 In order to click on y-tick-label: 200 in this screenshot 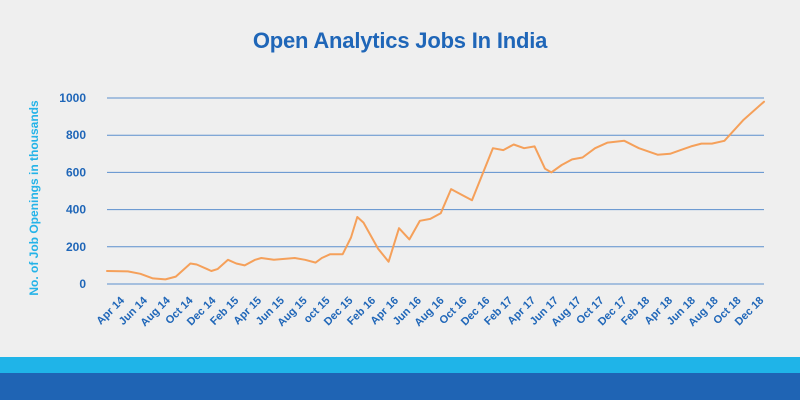, I will do `click(76, 247)`.